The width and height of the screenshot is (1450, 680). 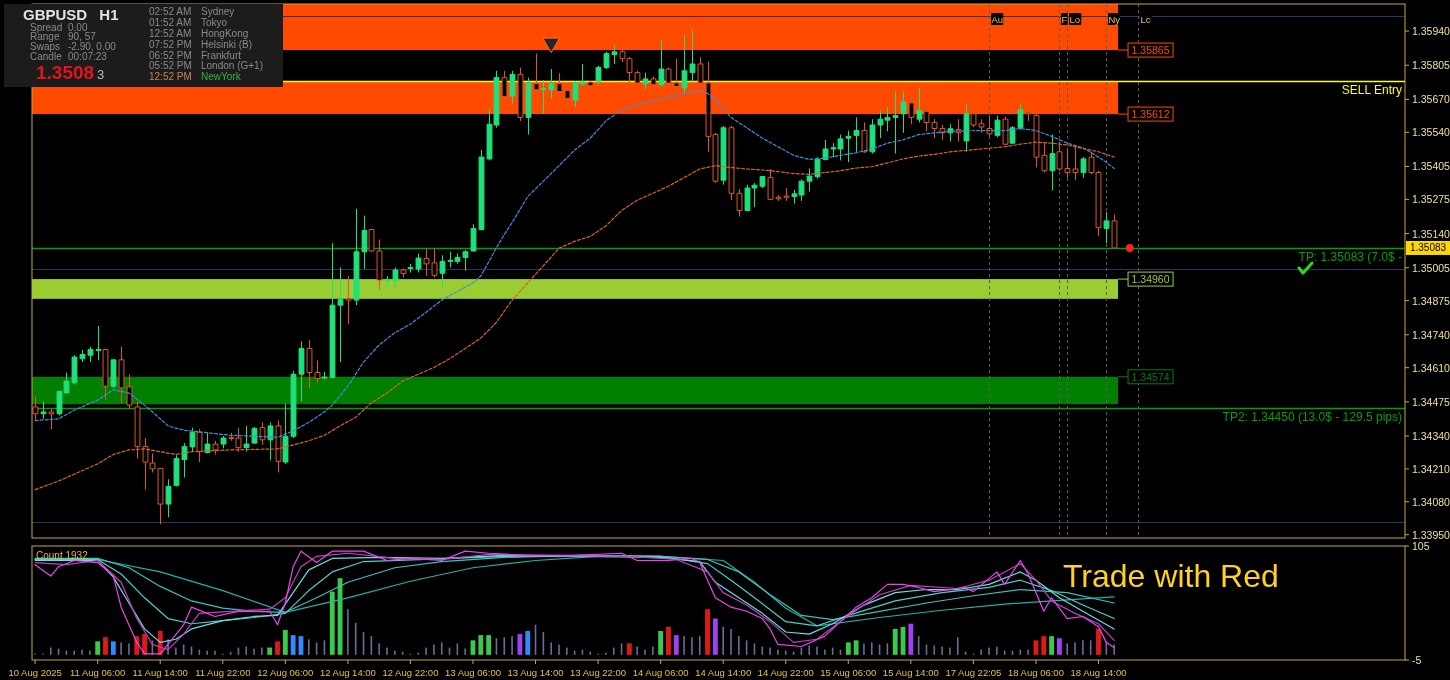 What do you see at coordinates (1064, 19) in the screenshot?
I see `annotation: F` at bounding box center [1064, 19].